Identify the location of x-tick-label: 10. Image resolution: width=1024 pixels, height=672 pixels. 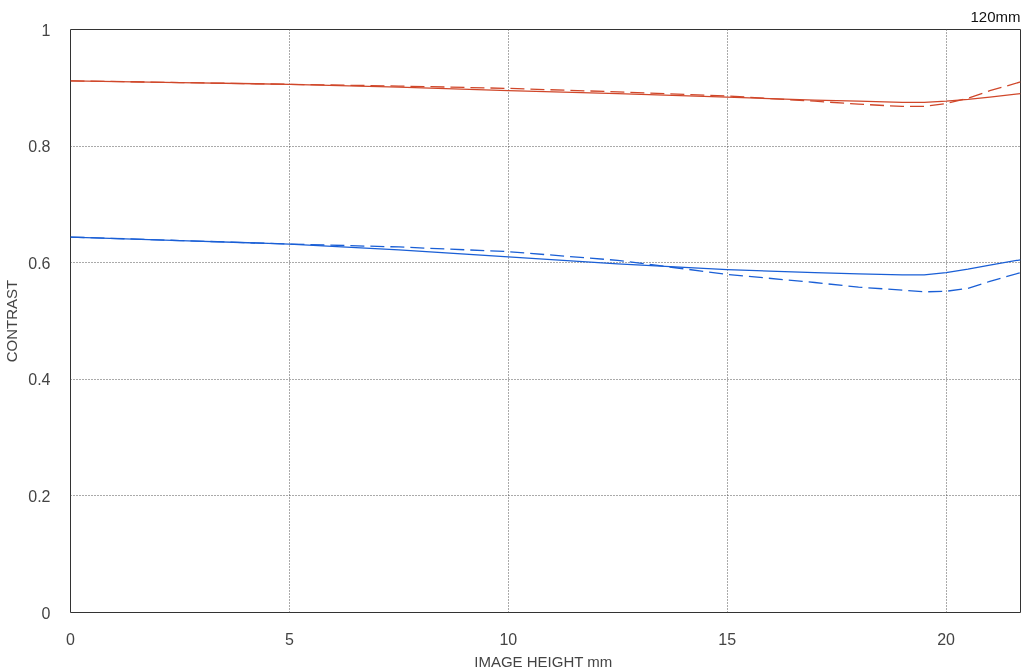
(508, 639).